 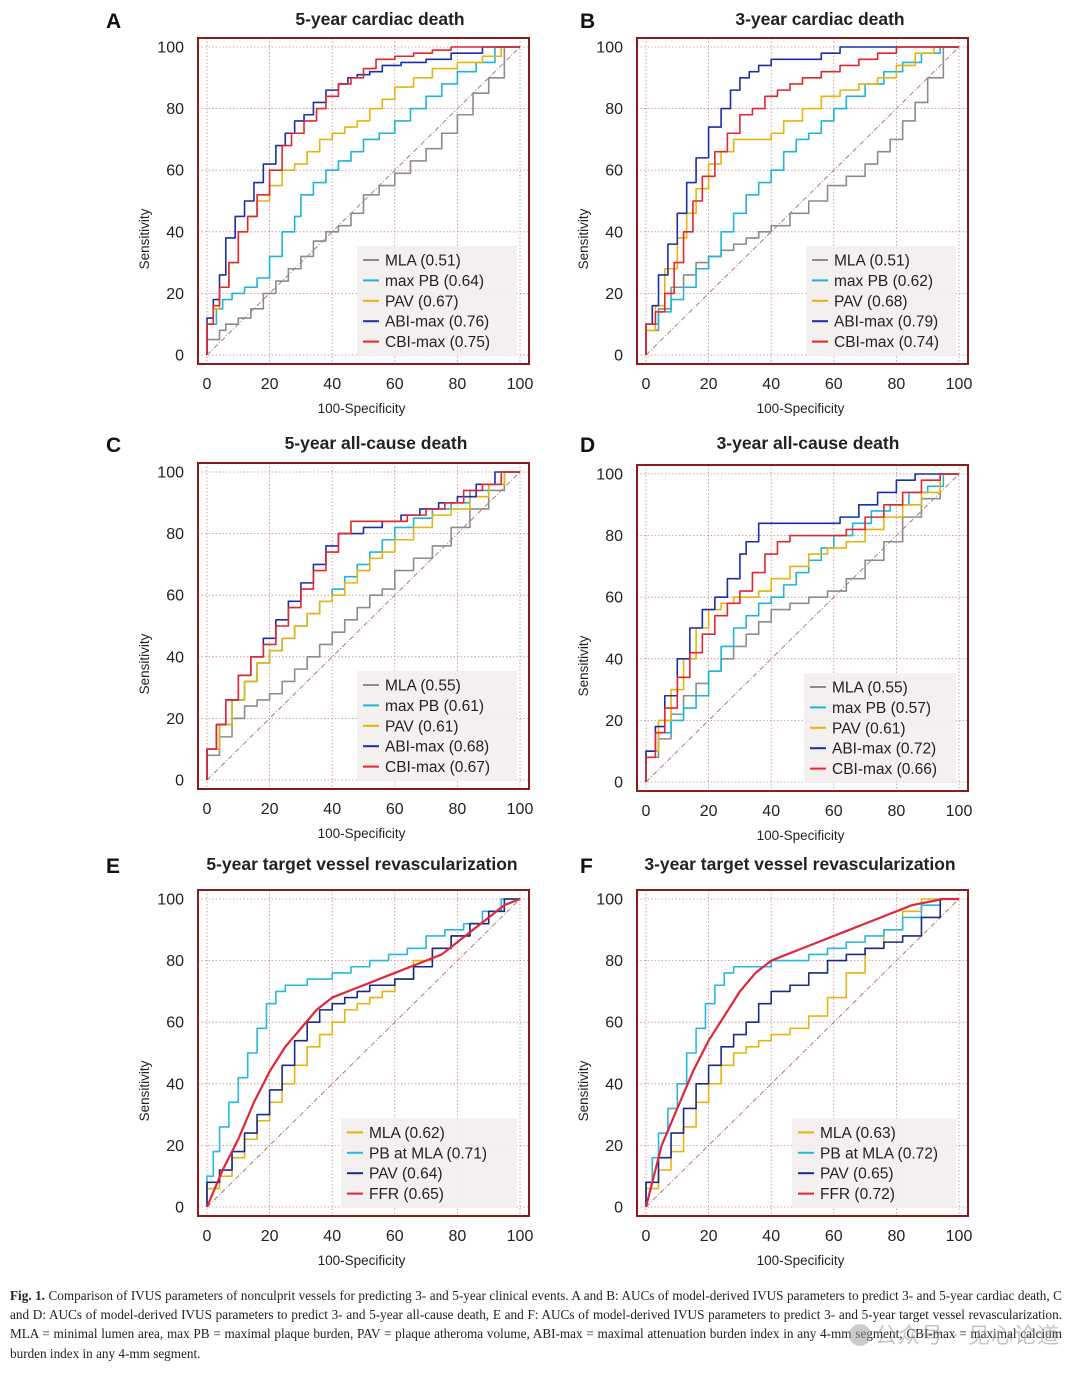 What do you see at coordinates (883, 281) in the screenshot?
I see `legend-label: max PB (0.62)` at bounding box center [883, 281].